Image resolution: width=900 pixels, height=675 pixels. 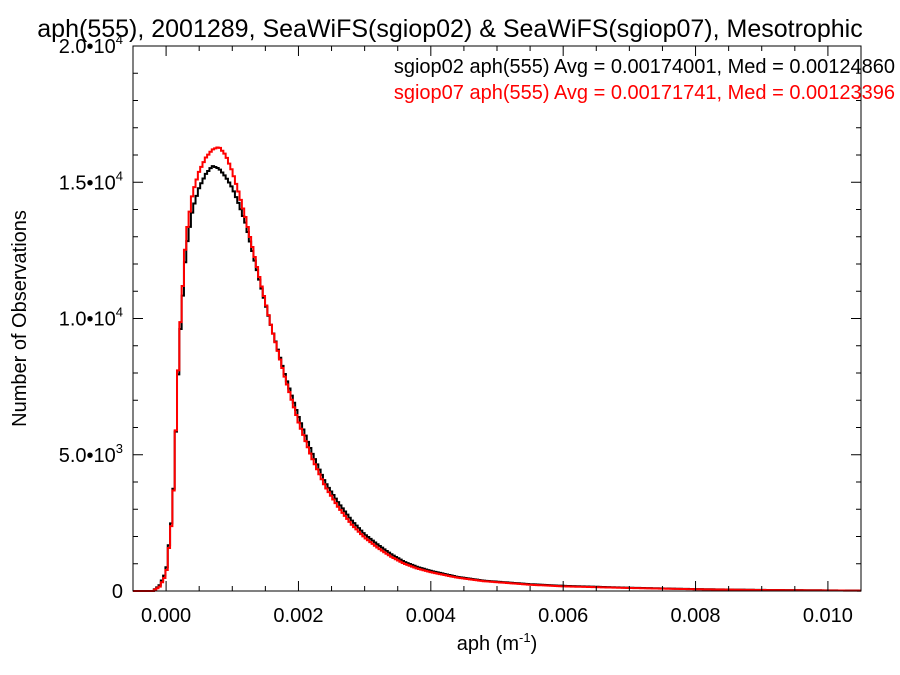 I want to click on y-tick-label: 5.0•103, so click(x=91, y=454).